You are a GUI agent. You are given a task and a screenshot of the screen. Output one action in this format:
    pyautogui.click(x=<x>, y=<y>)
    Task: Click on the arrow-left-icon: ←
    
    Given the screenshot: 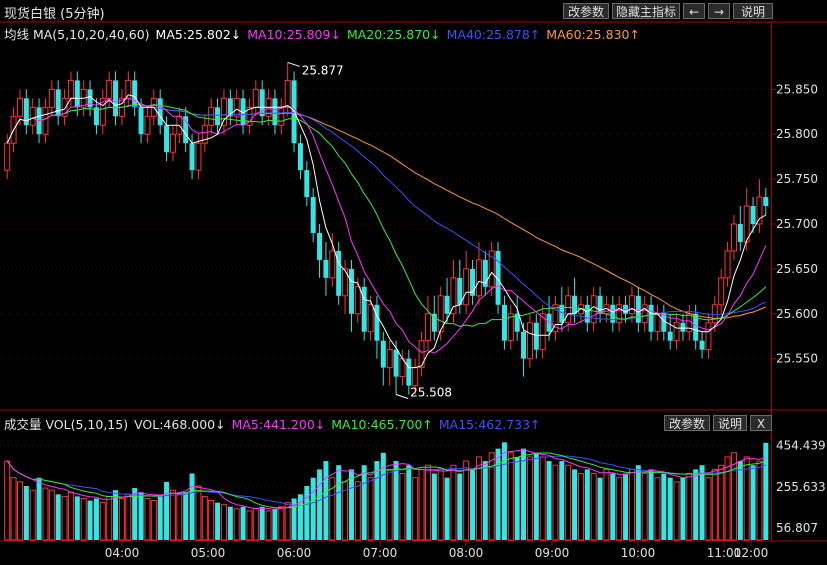 What is the action you would take?
    pyautogui.click(x=694, y=11)
    